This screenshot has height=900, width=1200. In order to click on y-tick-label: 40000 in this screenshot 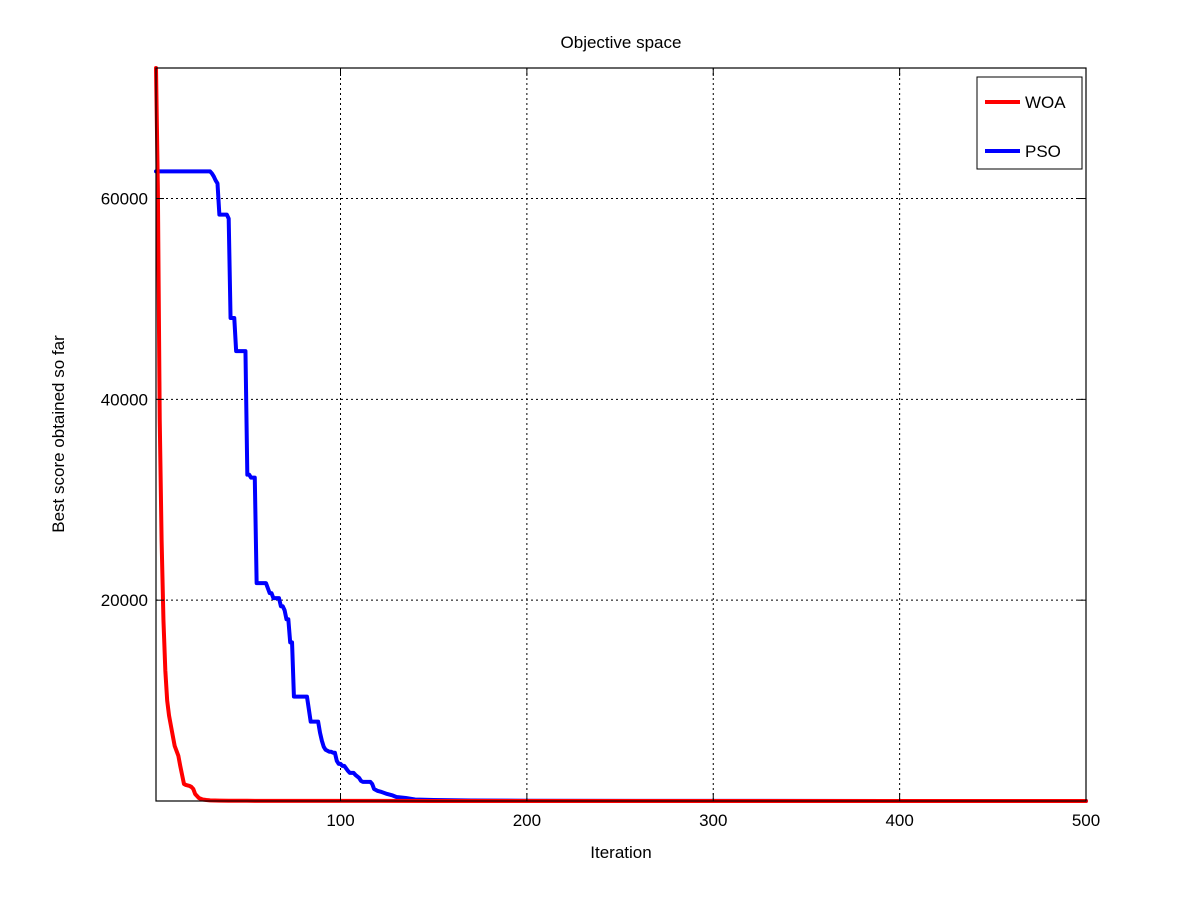, I will do `click(124, 399)`.